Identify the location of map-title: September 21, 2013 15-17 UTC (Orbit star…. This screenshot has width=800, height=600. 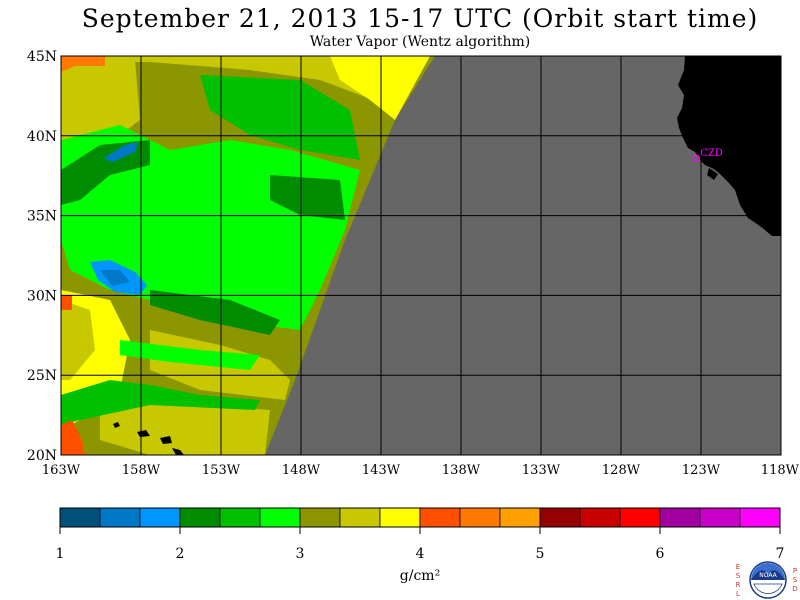
(420, 18).